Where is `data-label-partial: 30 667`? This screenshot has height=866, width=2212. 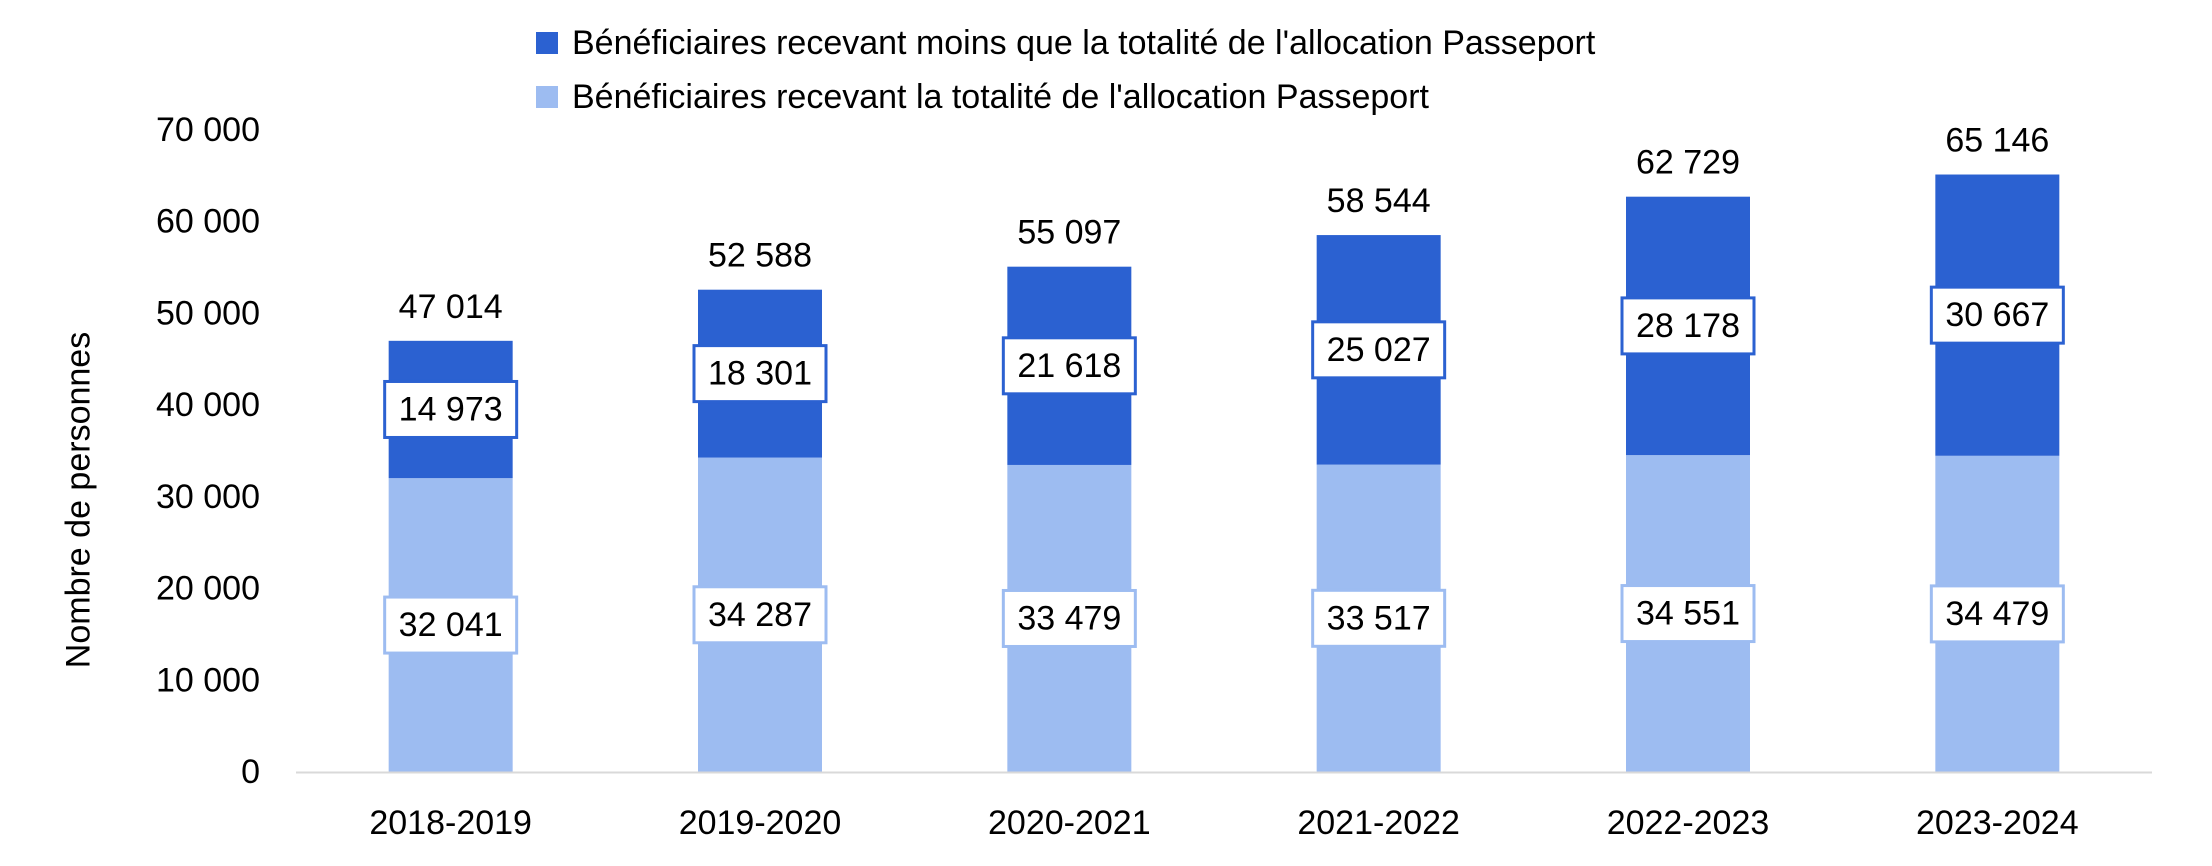
data-label-partial: 30 667 is located at coordinates (1997, 315).